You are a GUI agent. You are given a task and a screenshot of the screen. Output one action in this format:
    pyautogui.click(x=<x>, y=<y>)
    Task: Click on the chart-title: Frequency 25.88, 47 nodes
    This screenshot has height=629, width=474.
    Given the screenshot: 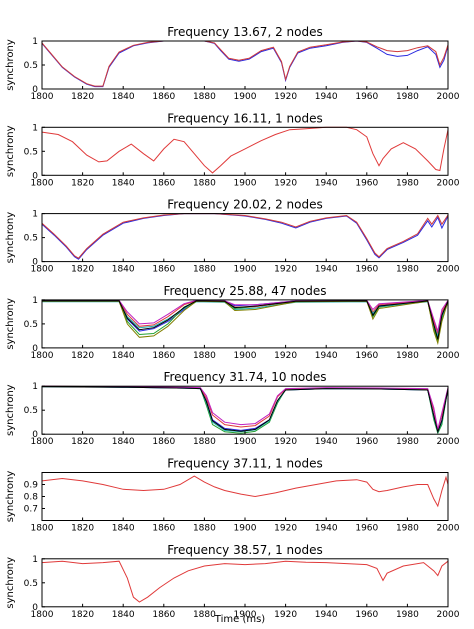 What is the action you would take?
    pyautogui.click(x=244, y=291)
    